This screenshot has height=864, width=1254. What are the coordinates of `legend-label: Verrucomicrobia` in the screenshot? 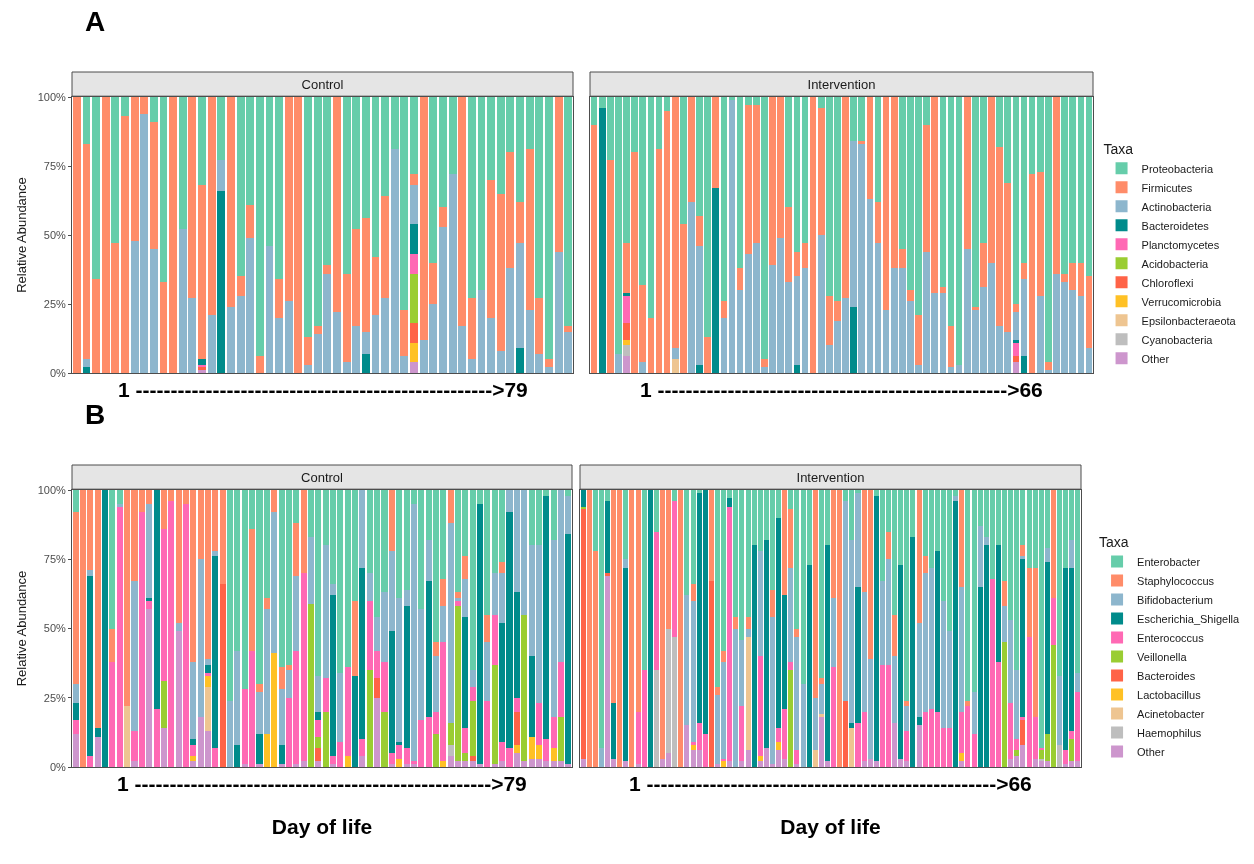 It's located at (1181, 301).